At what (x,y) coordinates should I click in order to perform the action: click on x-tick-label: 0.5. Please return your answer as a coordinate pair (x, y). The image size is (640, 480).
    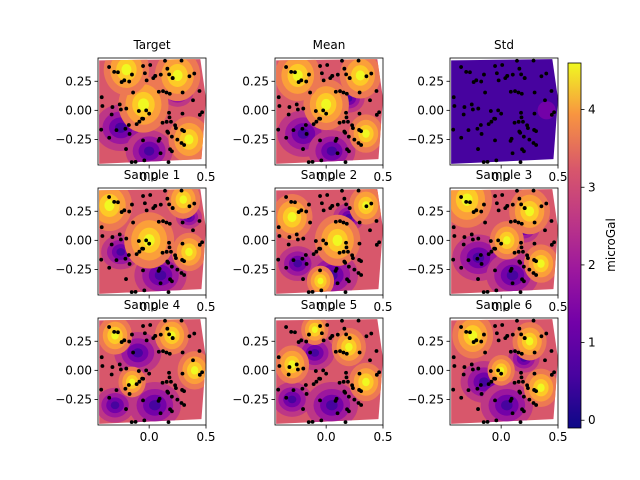
    Looking at the image, I should click on (382, 177).